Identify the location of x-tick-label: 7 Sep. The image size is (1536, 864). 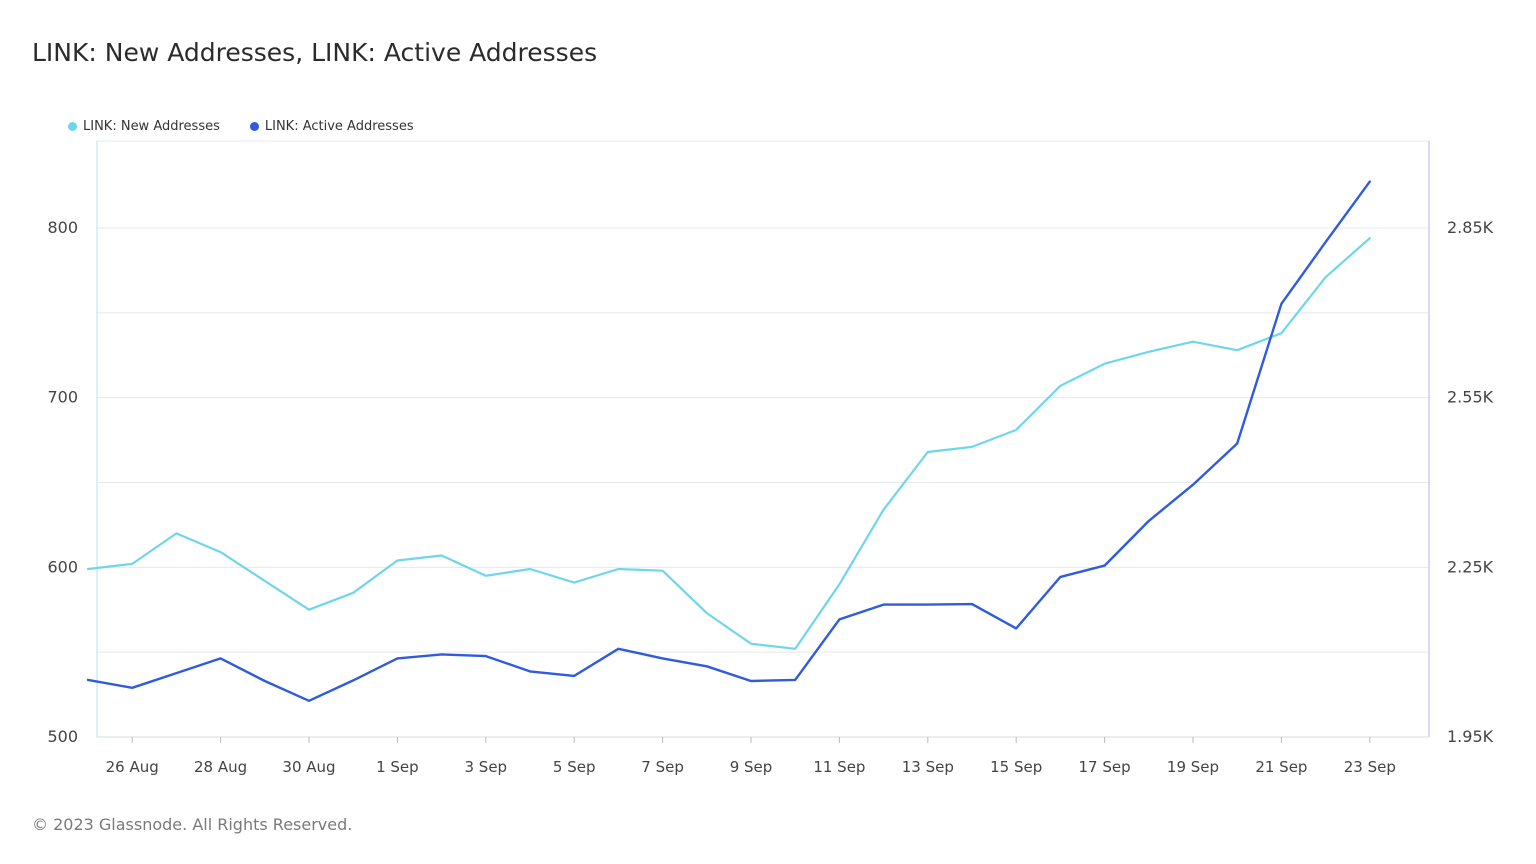
(662, 767).